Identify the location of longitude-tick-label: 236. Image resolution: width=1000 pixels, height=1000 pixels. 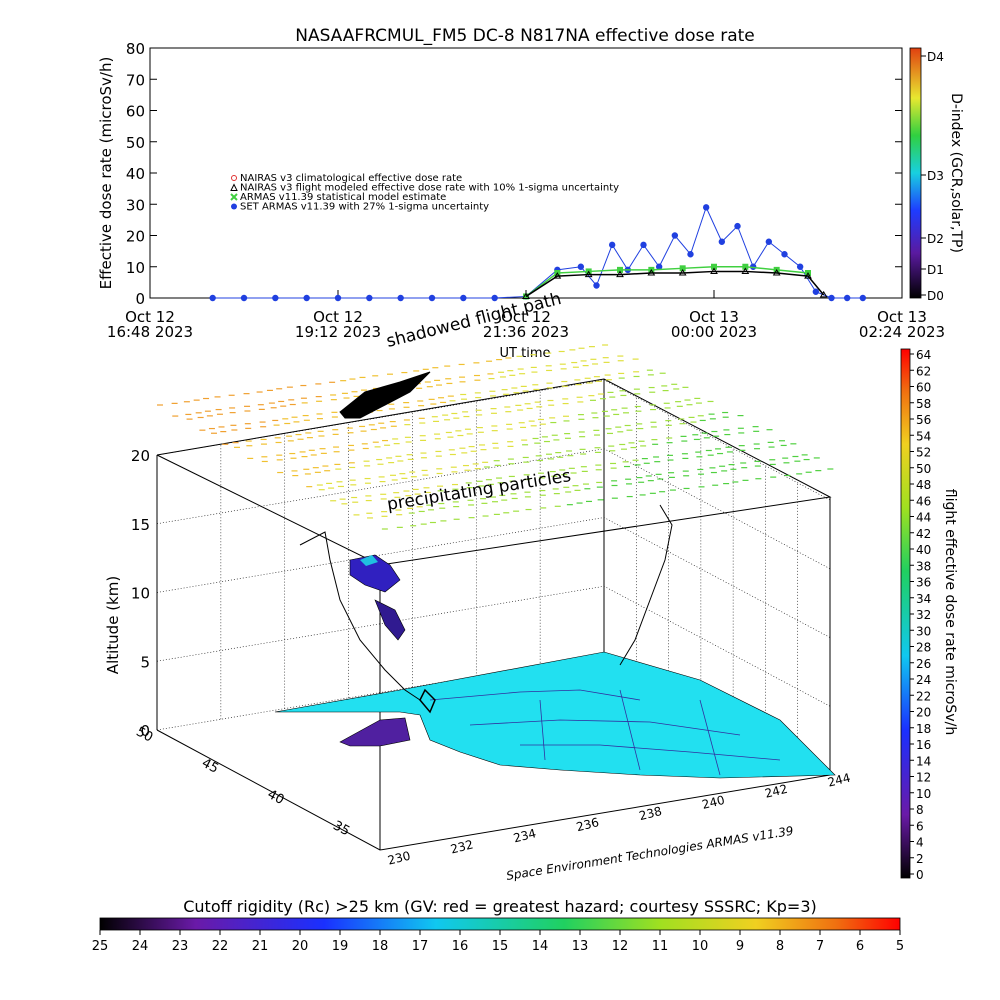
(588, 824).